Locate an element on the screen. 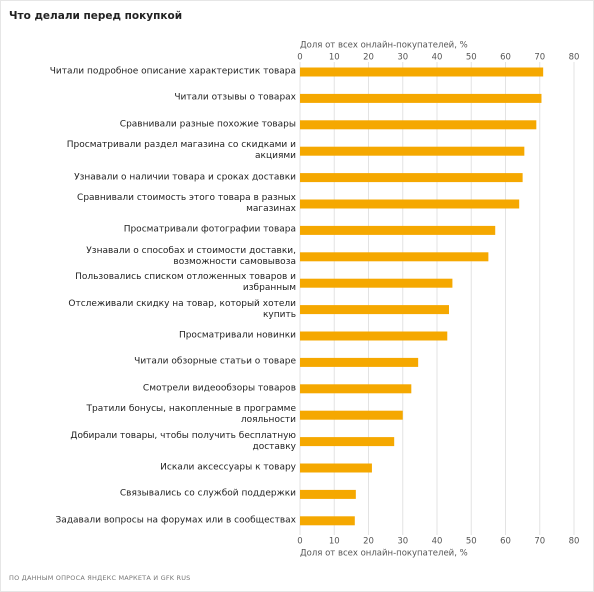  category-label: Искали аксессуары к товару is located at coordinates (228, 467).